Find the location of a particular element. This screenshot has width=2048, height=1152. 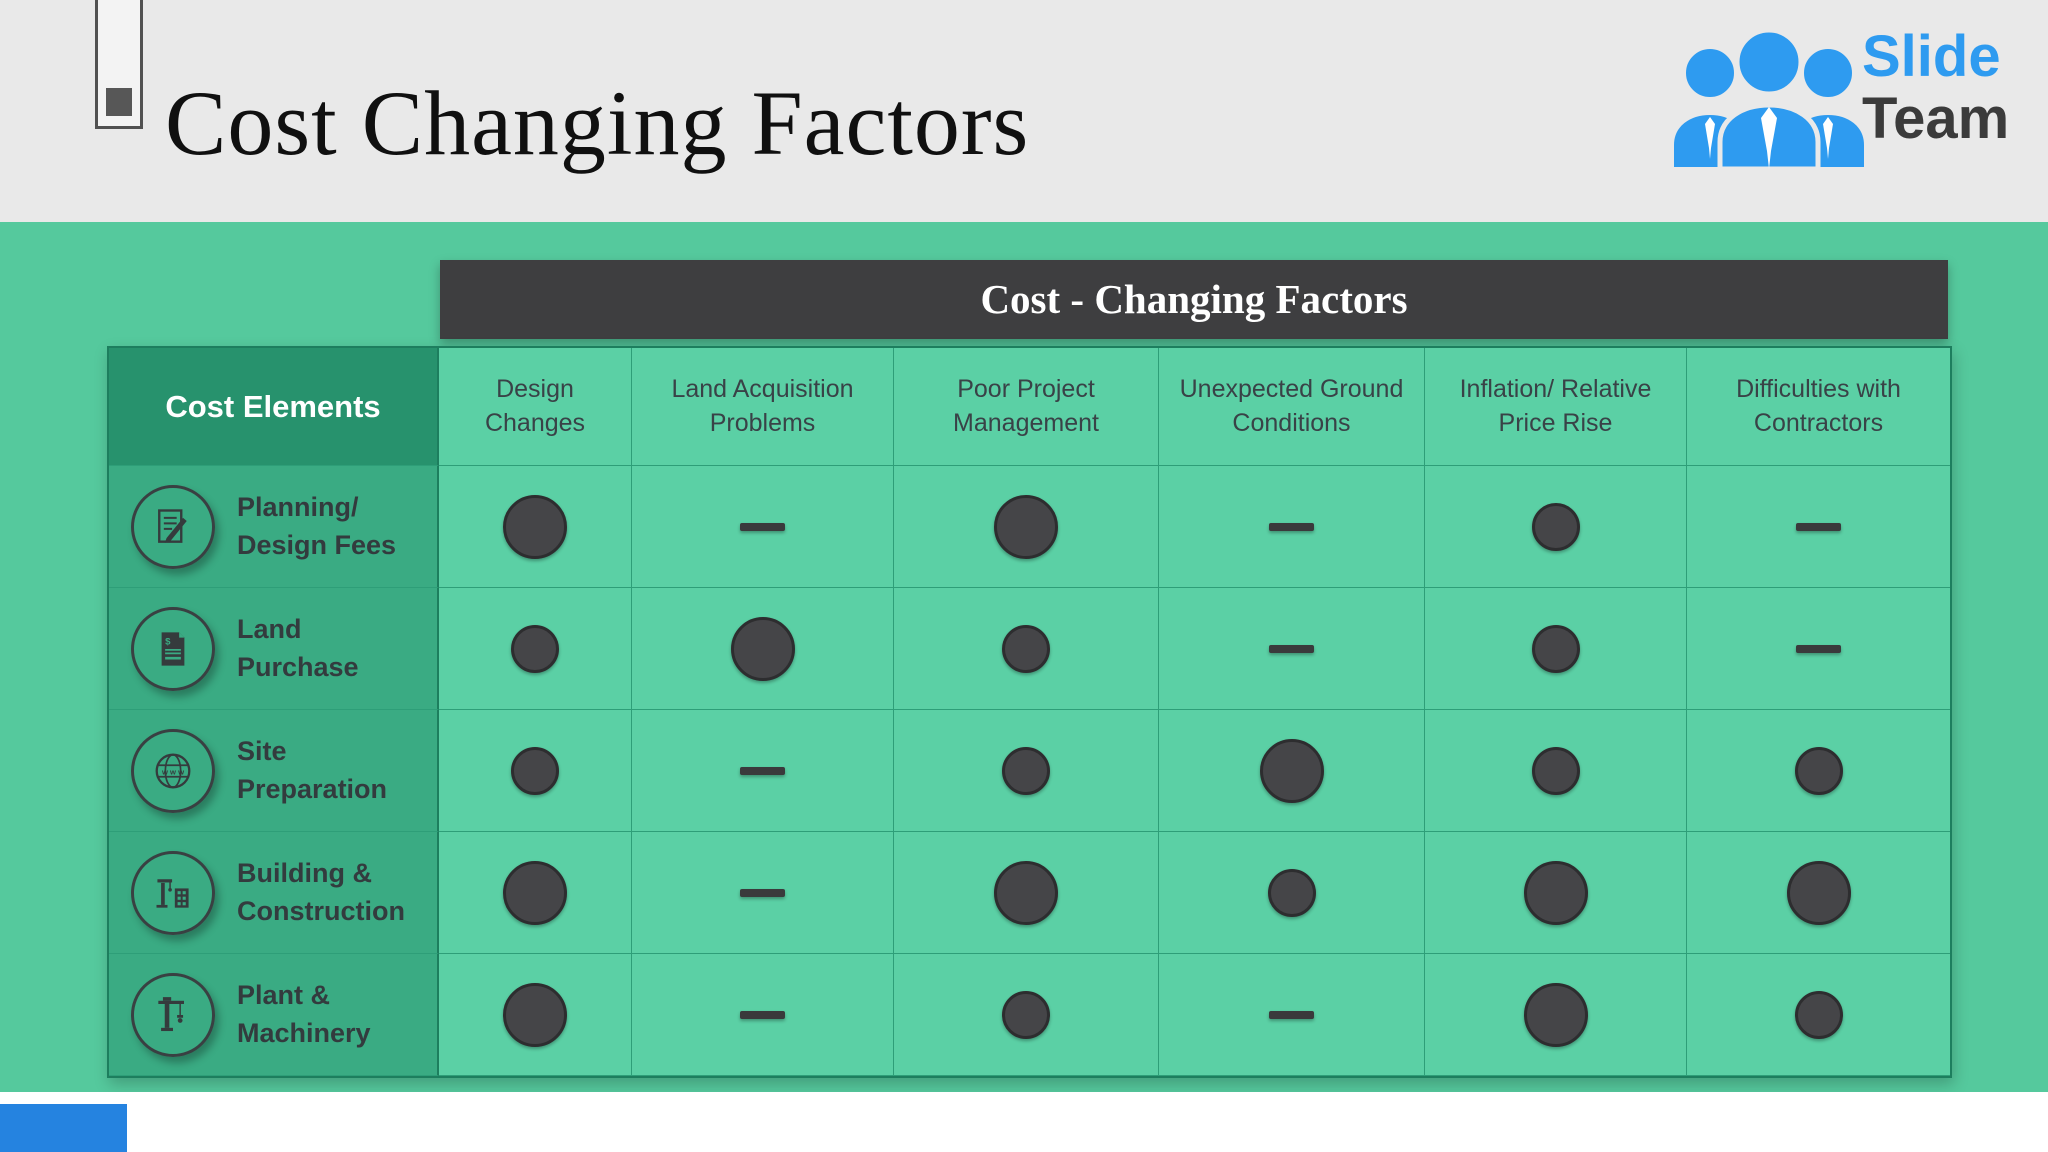

cell-plant-land-acquisition is located at coordinates (763, 1015).